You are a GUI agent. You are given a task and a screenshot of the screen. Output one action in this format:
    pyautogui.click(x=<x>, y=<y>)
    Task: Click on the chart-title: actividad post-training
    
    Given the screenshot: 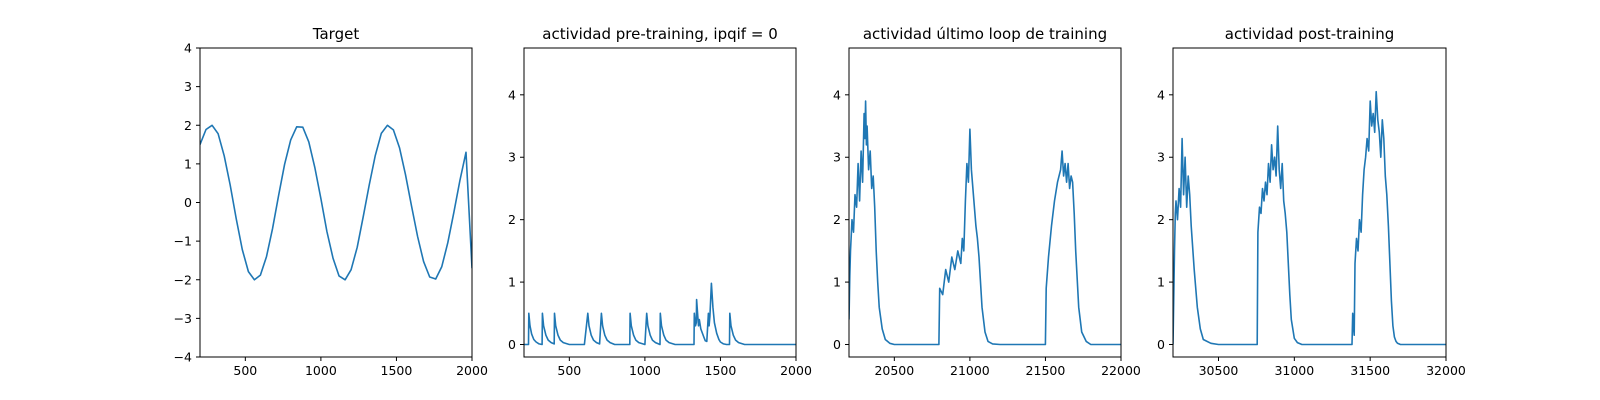 What is the action you would take?
    pyautogui.click(x=1309, y=34)
    